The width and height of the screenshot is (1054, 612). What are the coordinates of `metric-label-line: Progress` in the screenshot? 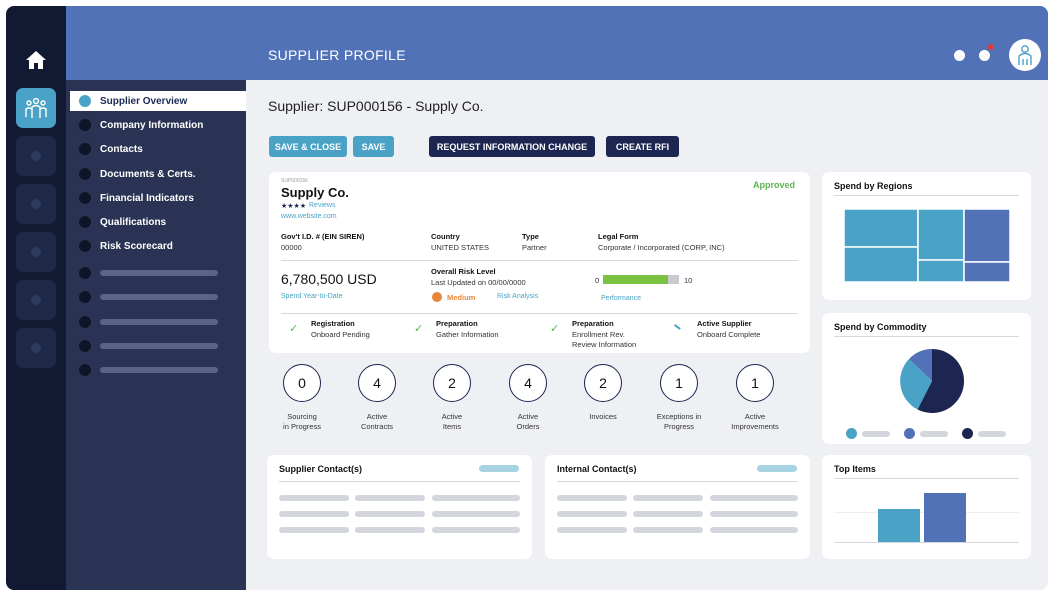 It's located at (678, 426).